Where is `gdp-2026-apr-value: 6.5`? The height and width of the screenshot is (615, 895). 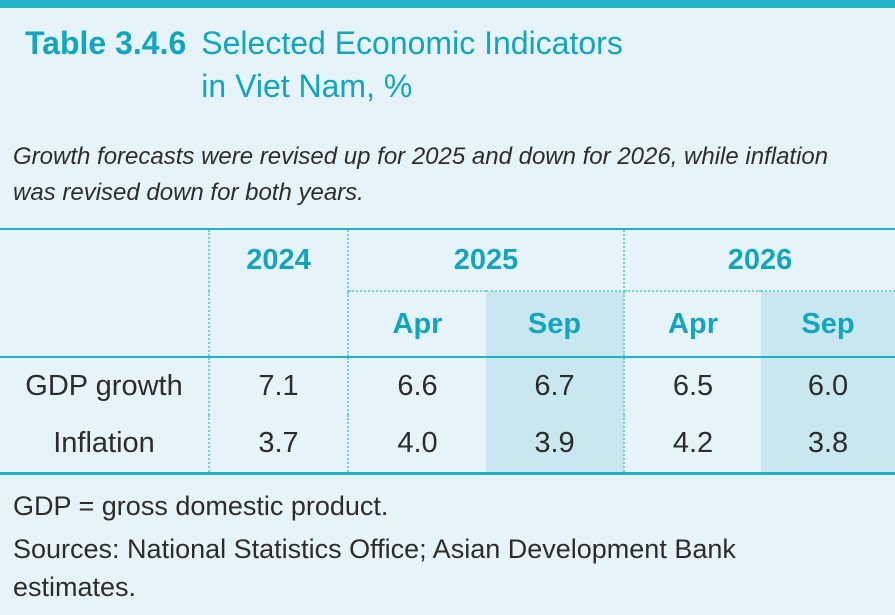 gdp-2026-apr-value: 6.5 is located at coordinates (693, 386).